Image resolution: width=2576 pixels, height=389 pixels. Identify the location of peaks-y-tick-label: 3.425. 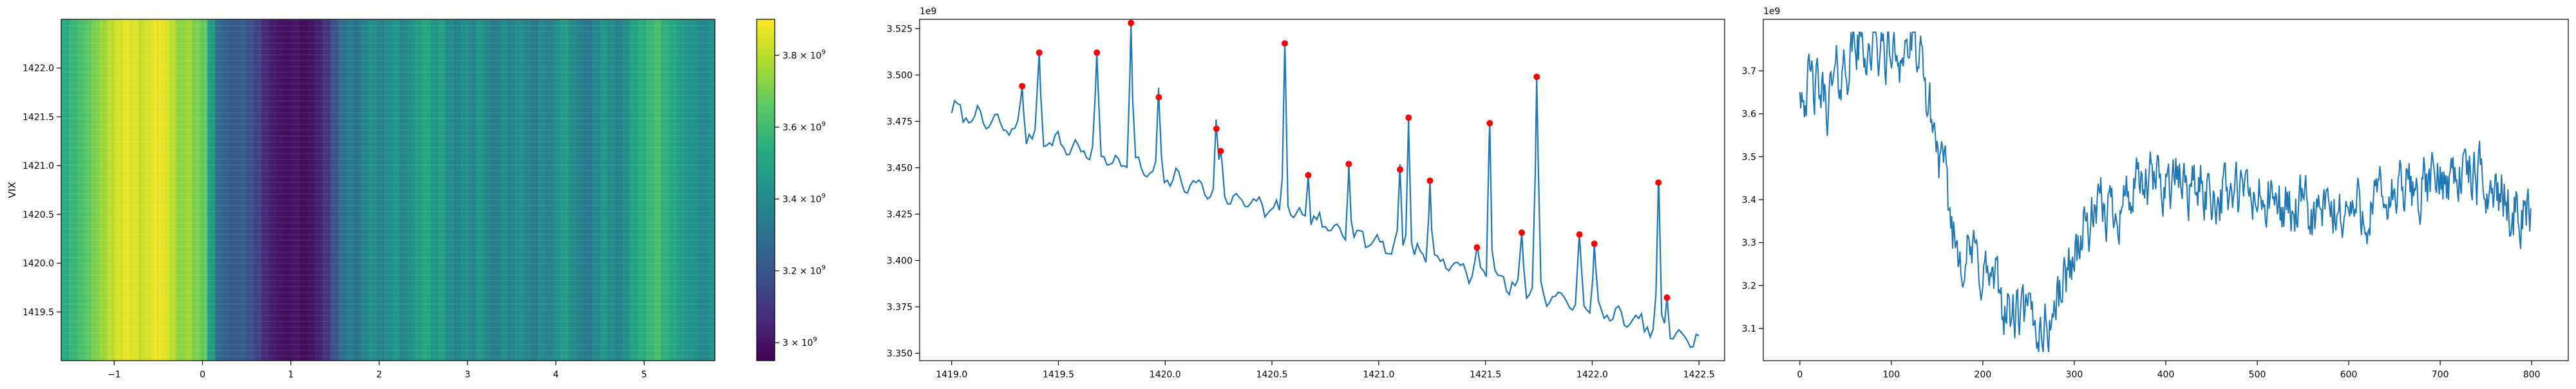
(900, 215).